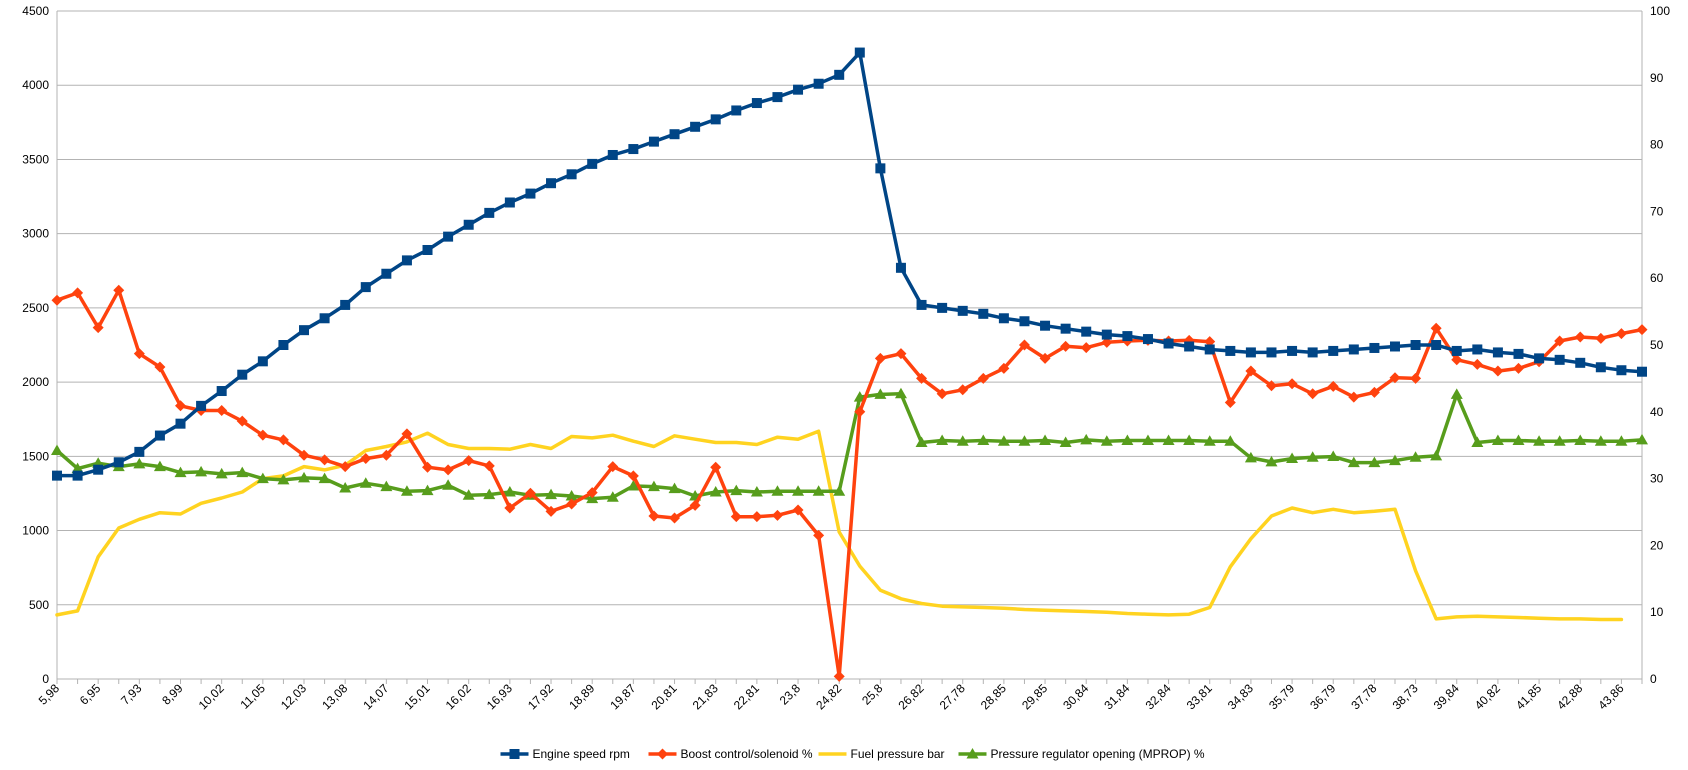  I want to click on y2-tick-label: 10, so click(1657, 612).